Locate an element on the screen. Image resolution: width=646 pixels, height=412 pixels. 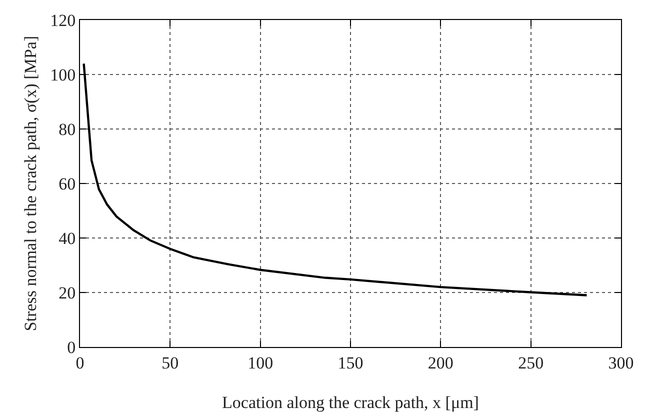
y-tick-label: 20 is located at coordinates (67, 292).